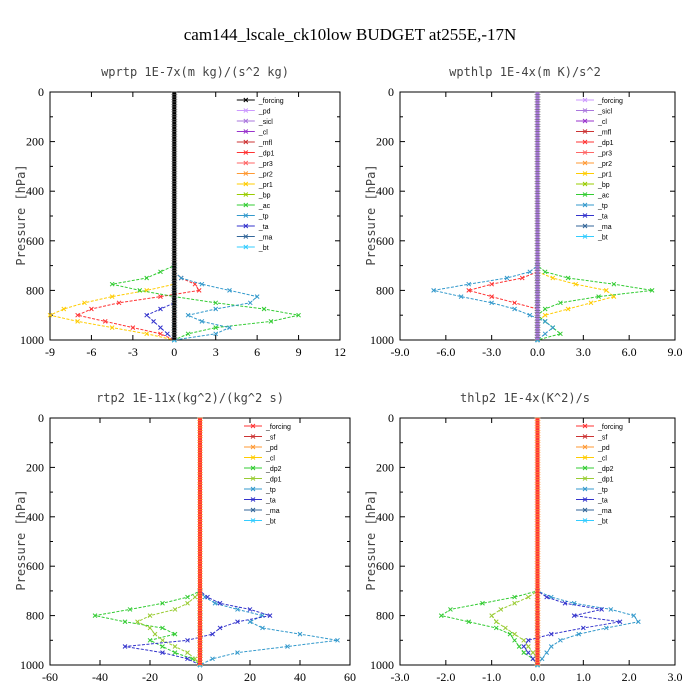 Image resolution: width=700 pixels, height=700 pixels. I want to click on legend-label: _cl, so click(270, 459).